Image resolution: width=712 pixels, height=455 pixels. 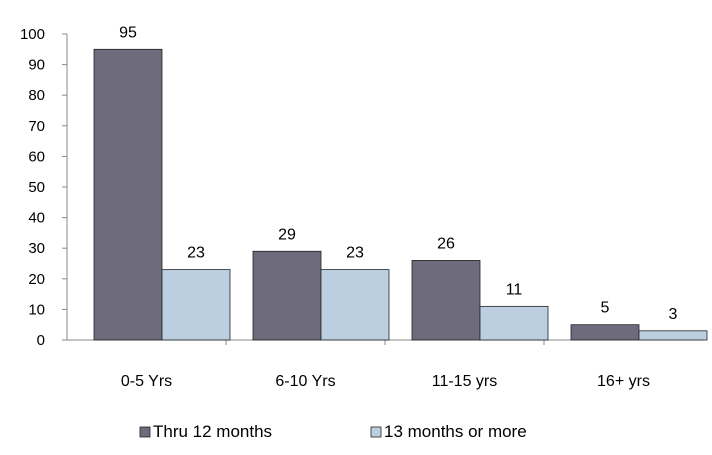 I want to click on y-tick-label: 70, so click(x=36, y=126).